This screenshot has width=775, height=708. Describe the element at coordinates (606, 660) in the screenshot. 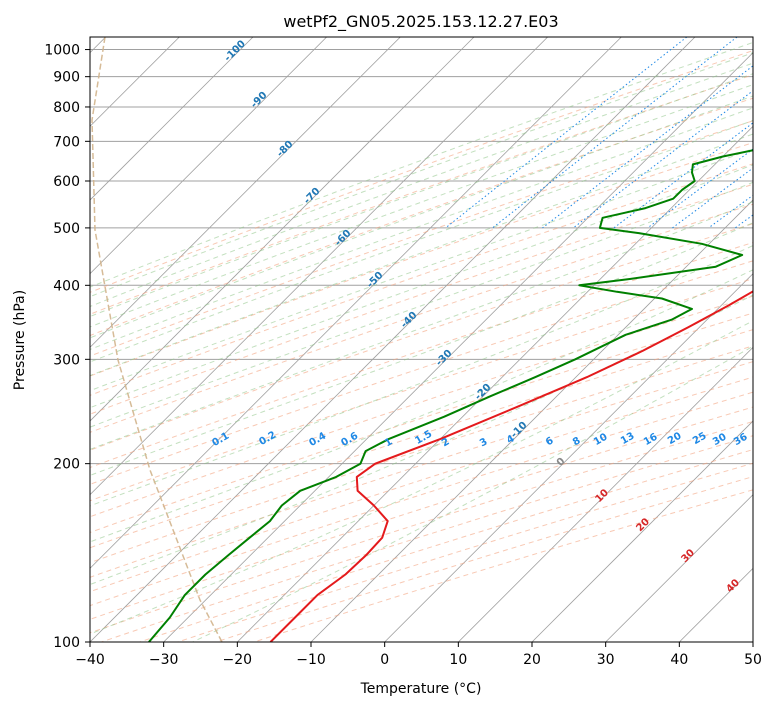

I see `x-tick-label: 30` at that location.